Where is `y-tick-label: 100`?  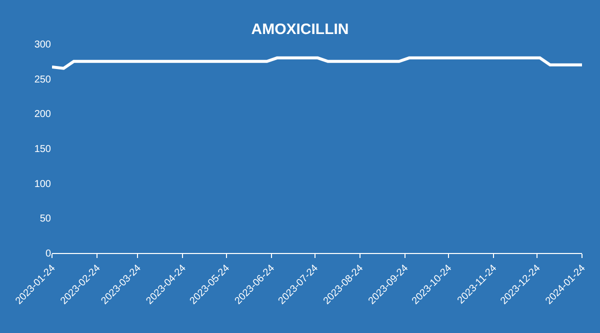 y-tick-label: 100 is located at coordinates (43, 184).